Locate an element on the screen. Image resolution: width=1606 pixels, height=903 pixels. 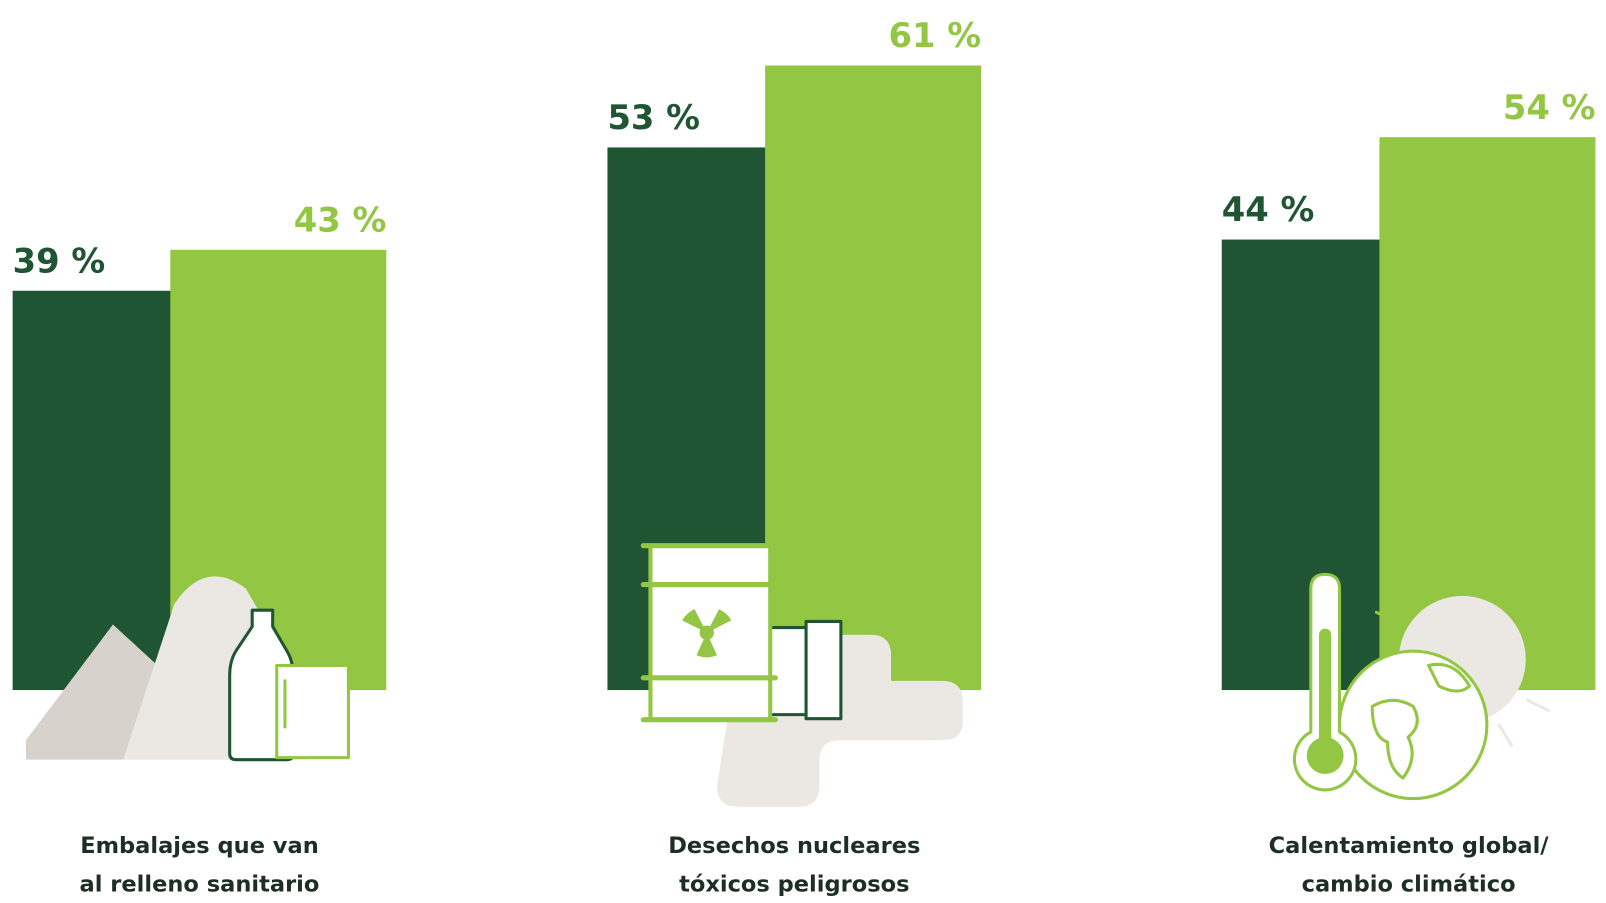
category-label-box: Calentamiento global/ cambio climático is located at coordinates (1408, 865).